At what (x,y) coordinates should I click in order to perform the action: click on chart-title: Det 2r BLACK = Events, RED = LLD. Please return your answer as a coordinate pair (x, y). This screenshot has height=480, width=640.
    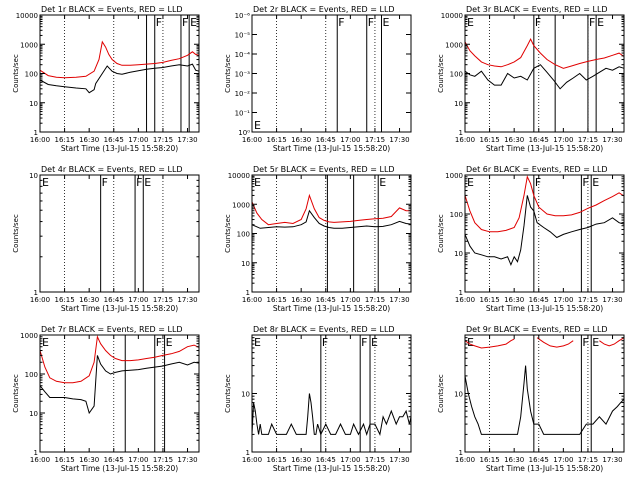
    Looking at the image, I should click on (324, 9).